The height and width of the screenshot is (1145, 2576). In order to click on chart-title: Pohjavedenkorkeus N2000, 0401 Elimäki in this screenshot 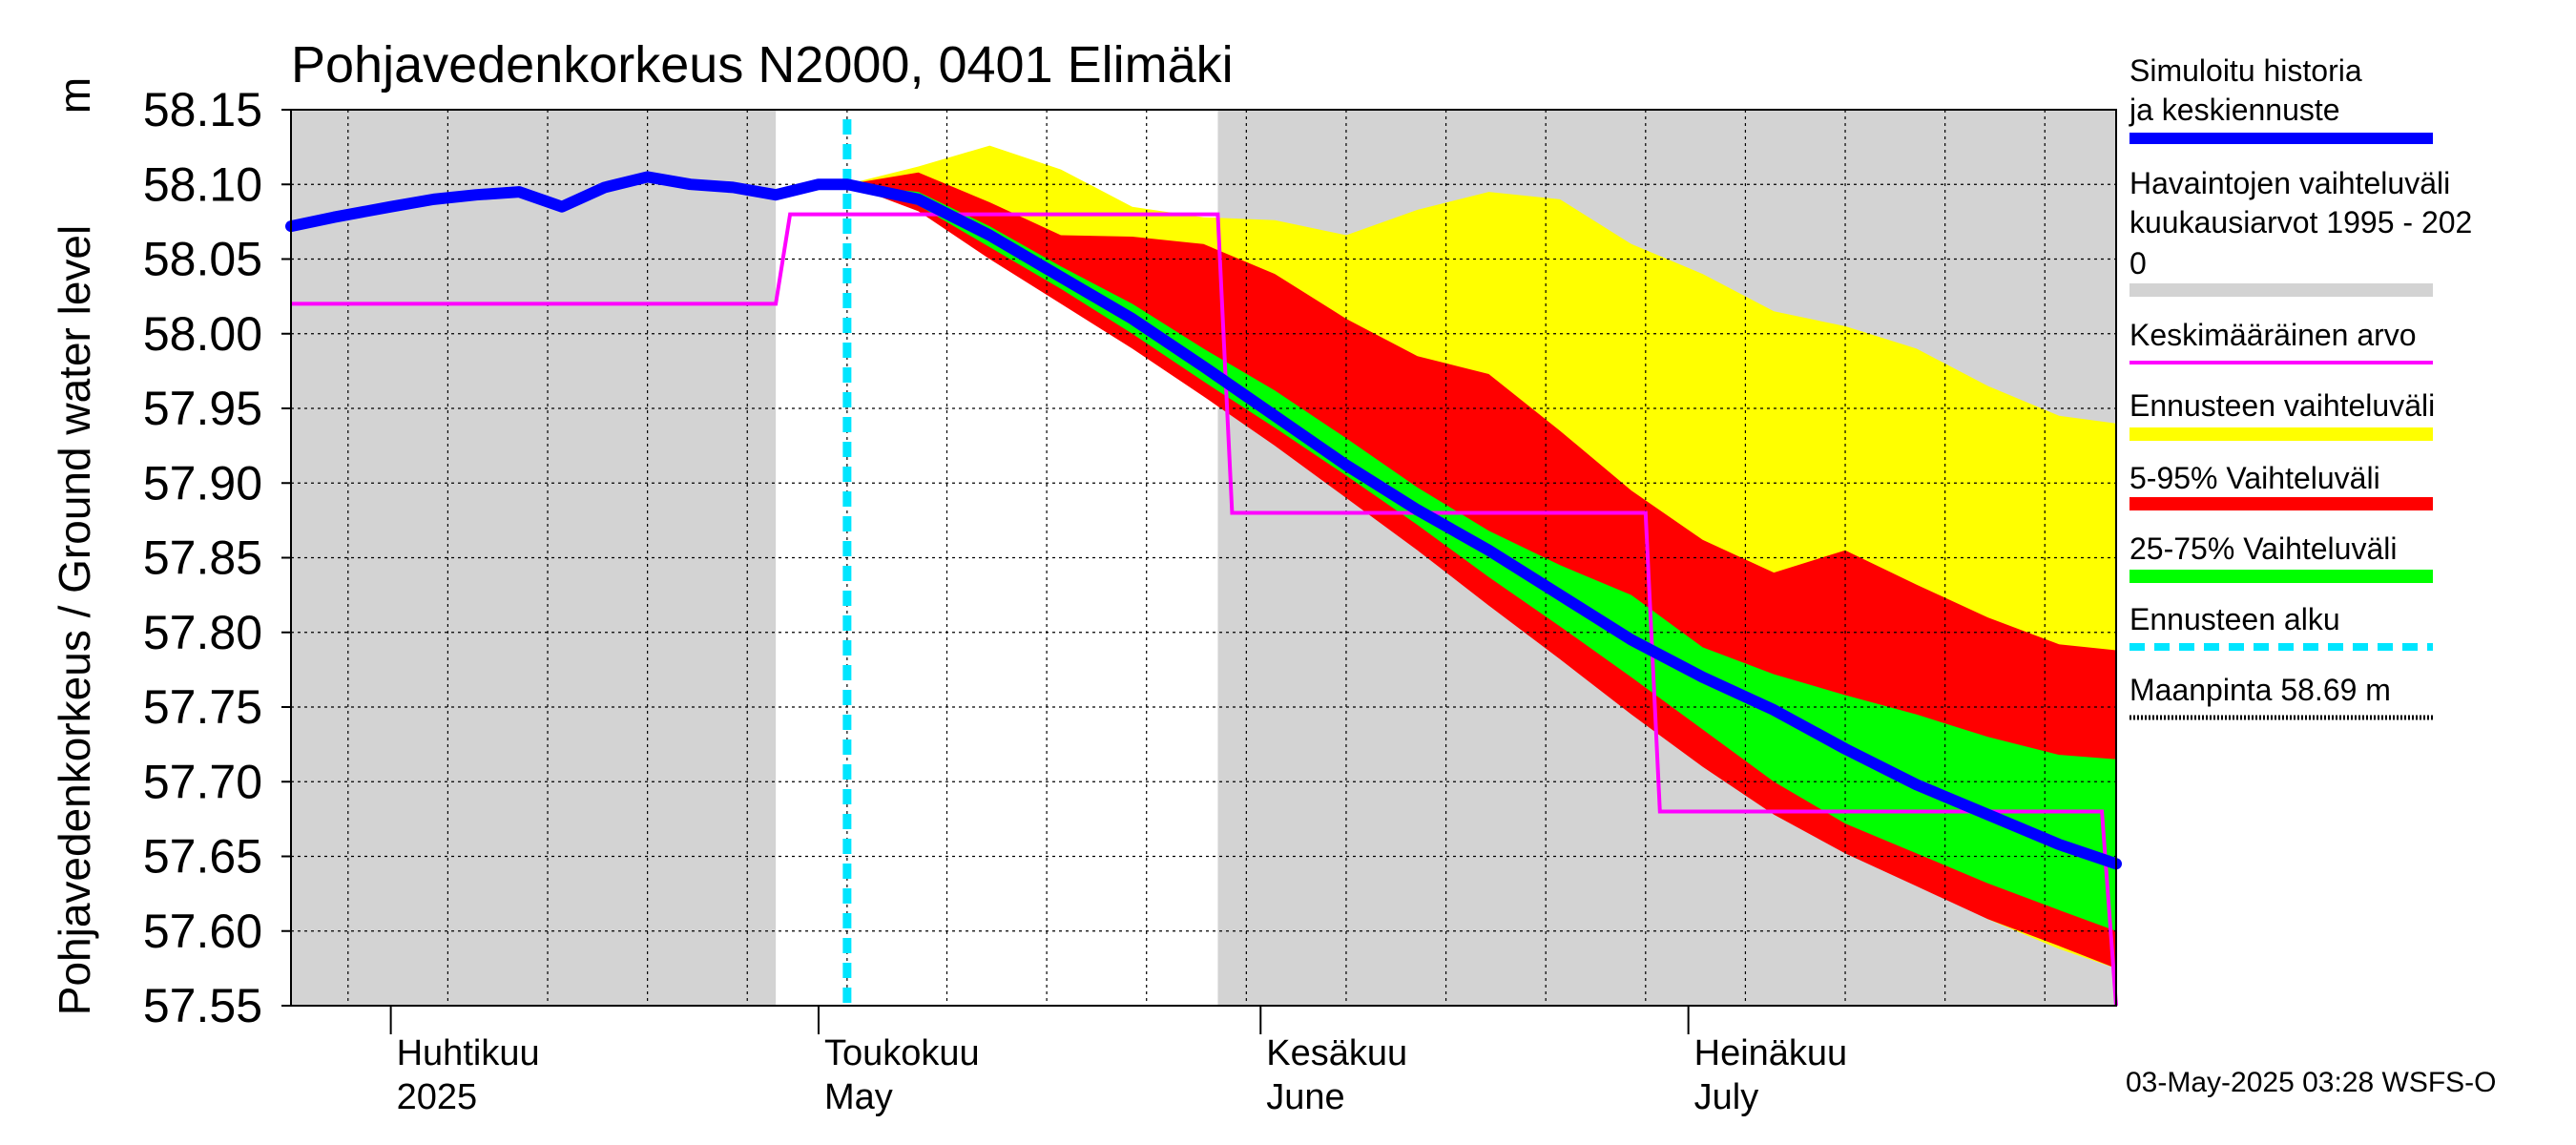, I will do `click(762, 65)`.